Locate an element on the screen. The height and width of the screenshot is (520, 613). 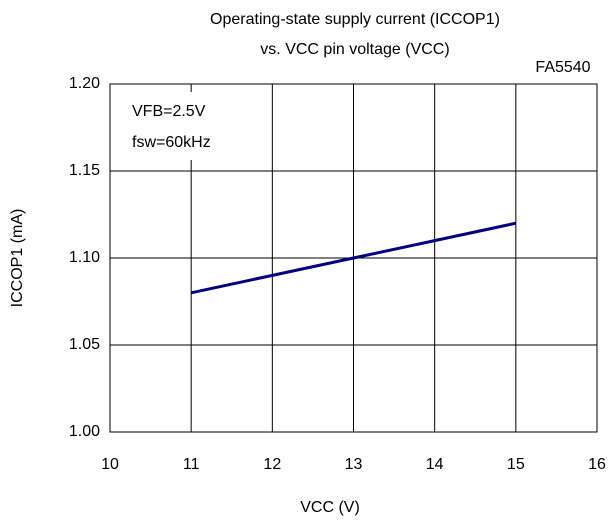
y-tick-label: 1.15 is located at coordinates (84, 170).